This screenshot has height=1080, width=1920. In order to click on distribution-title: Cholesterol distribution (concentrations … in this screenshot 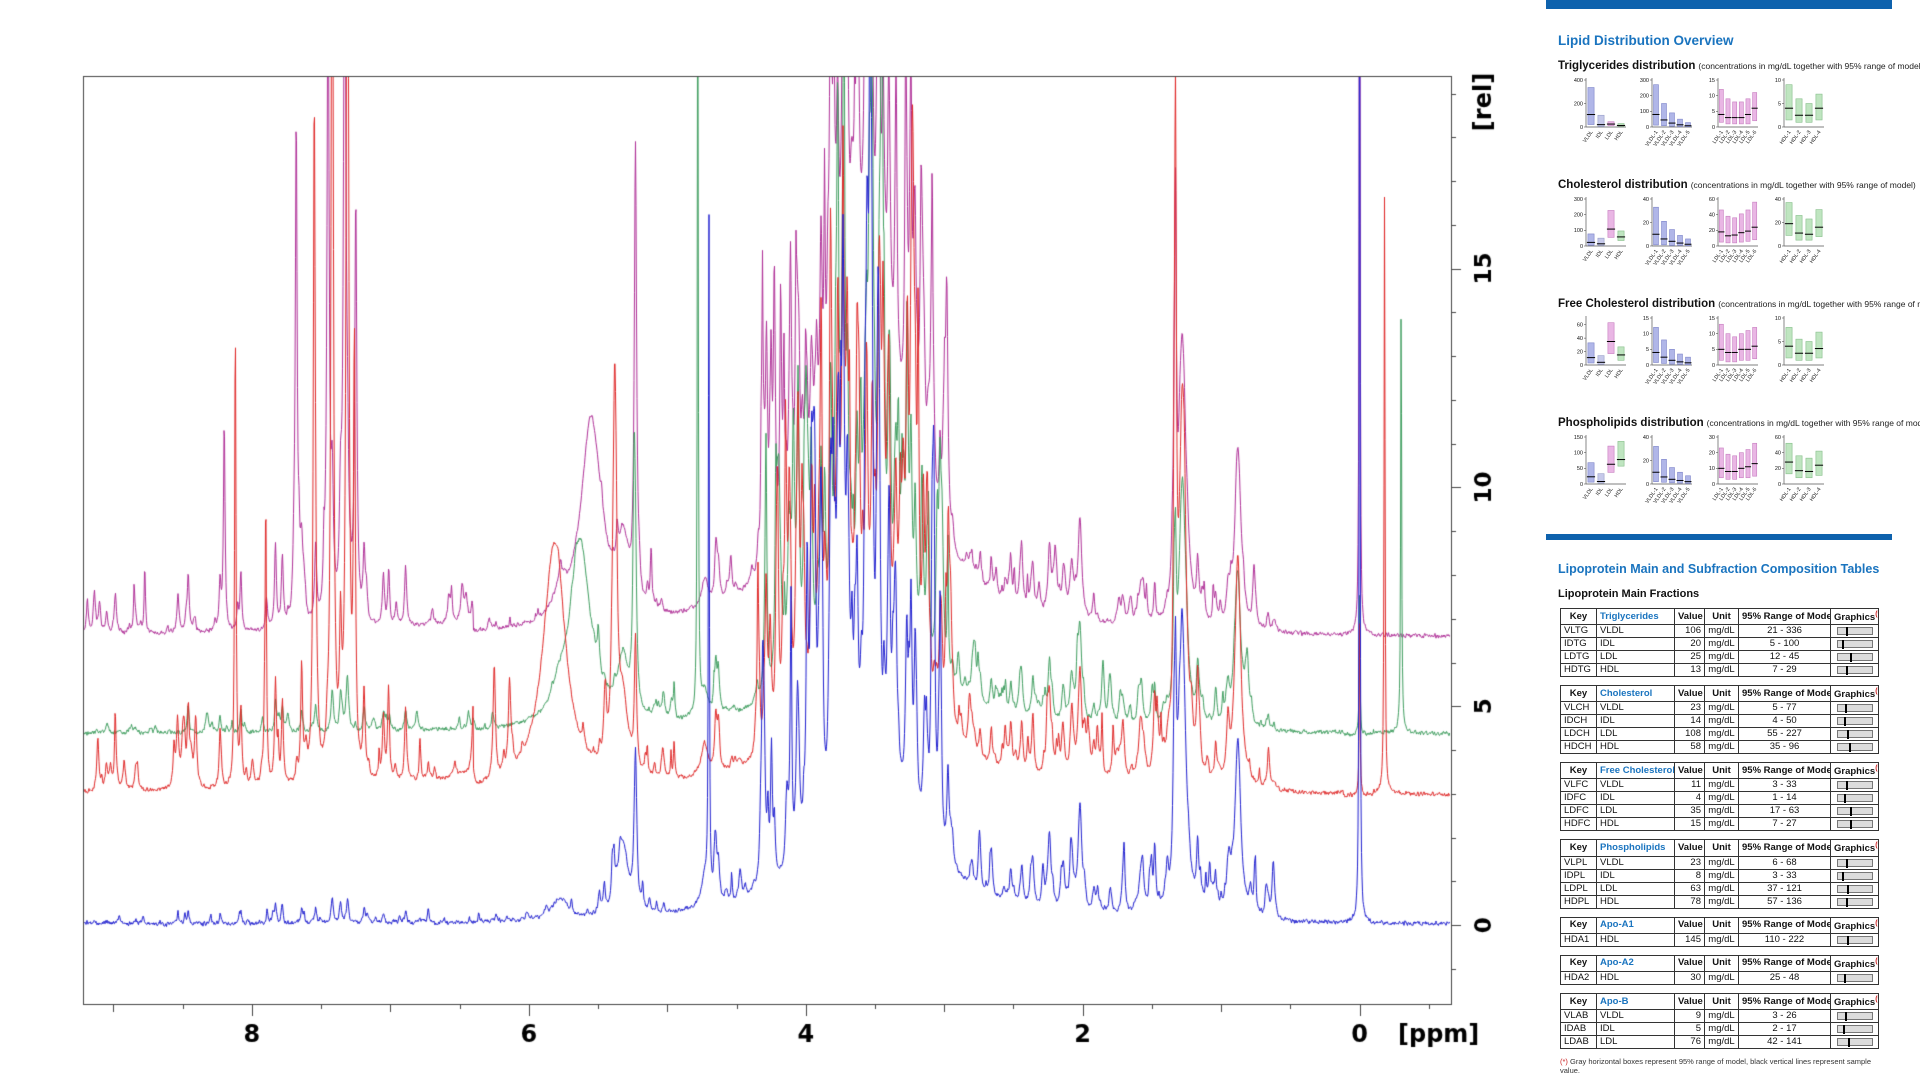, I will do `click(1731, 185)`.